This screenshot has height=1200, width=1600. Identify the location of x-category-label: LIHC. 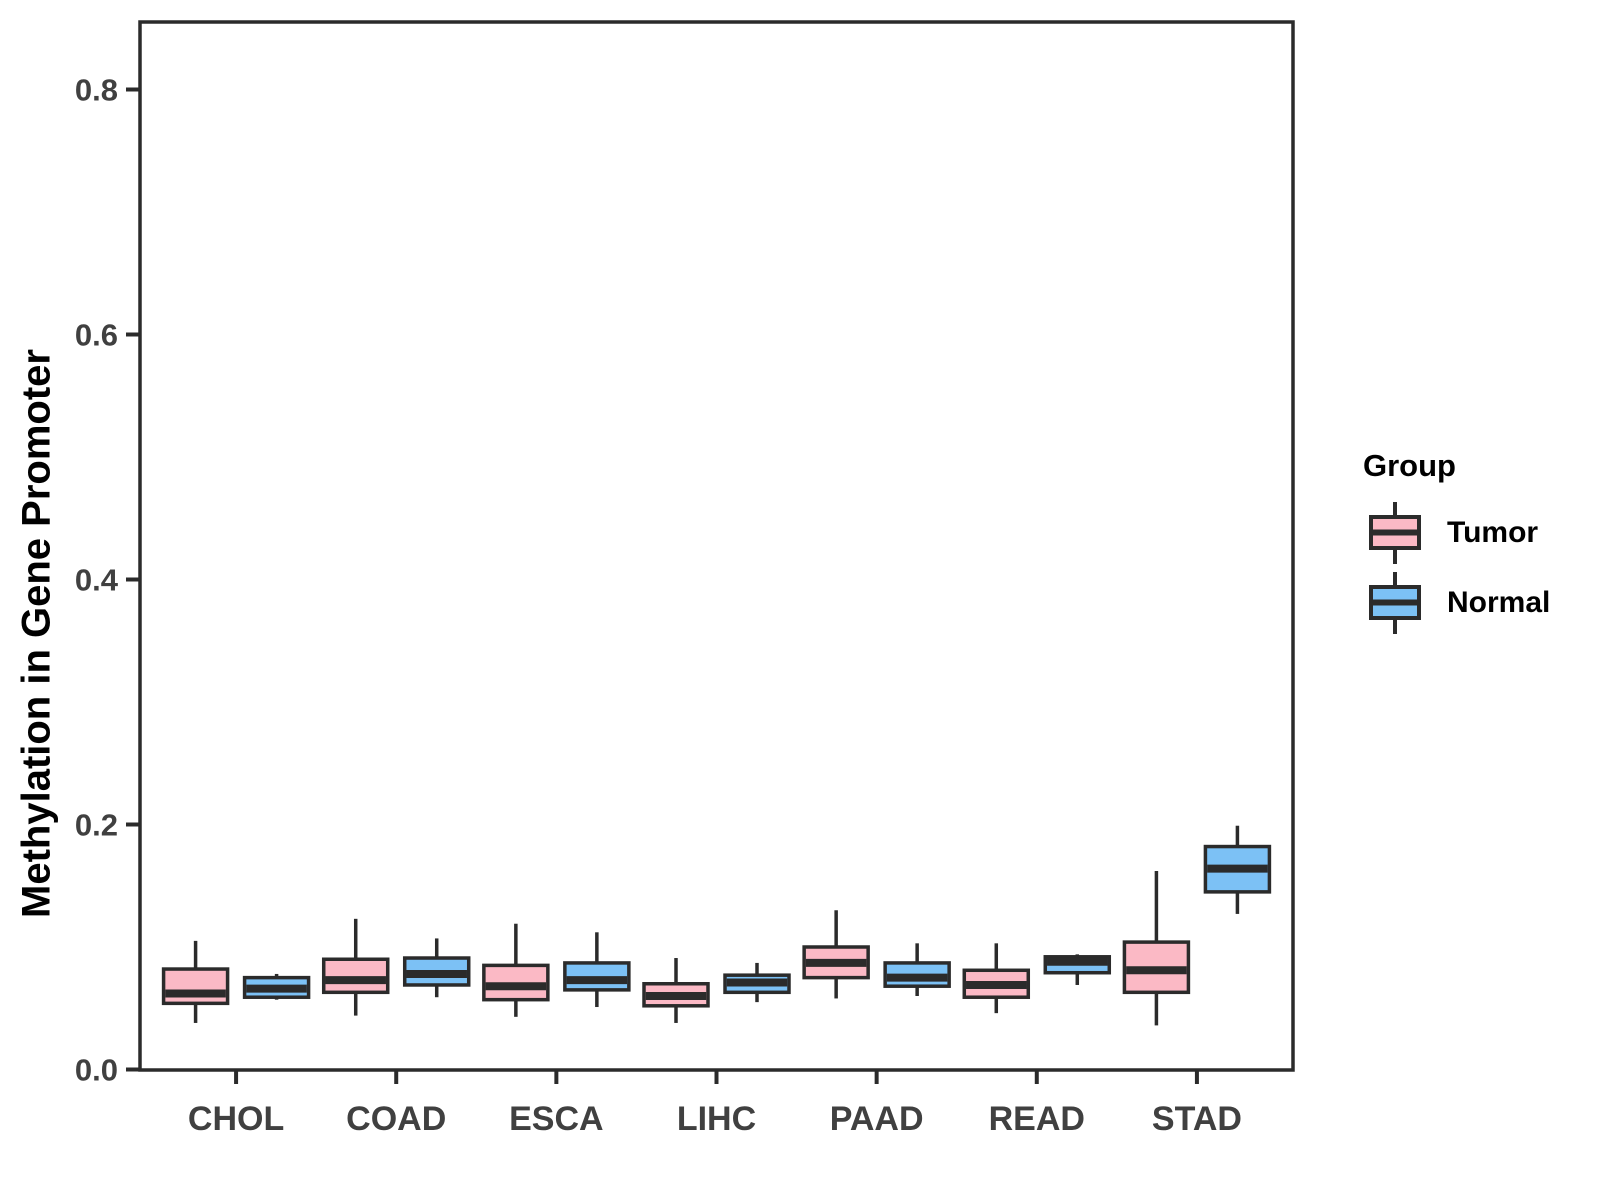
(716, 1119).